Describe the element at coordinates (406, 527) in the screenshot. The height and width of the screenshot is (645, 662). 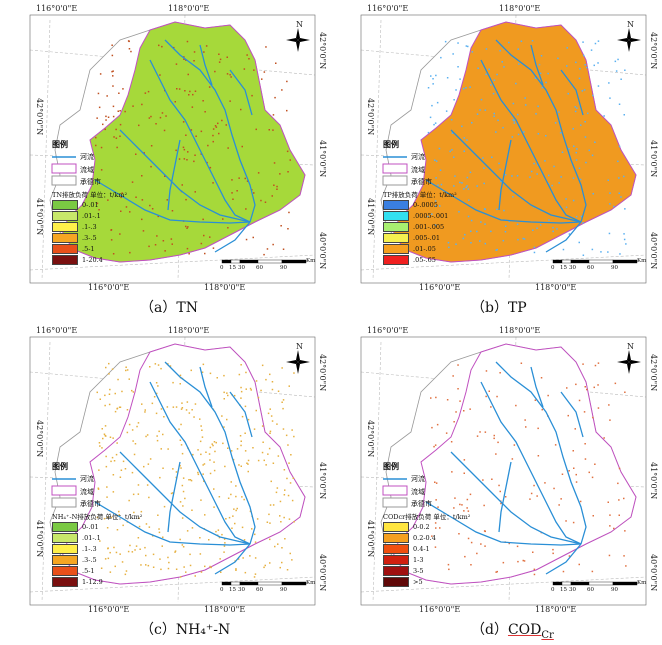
I see `legend-class-0: 0-0.2` at that location.